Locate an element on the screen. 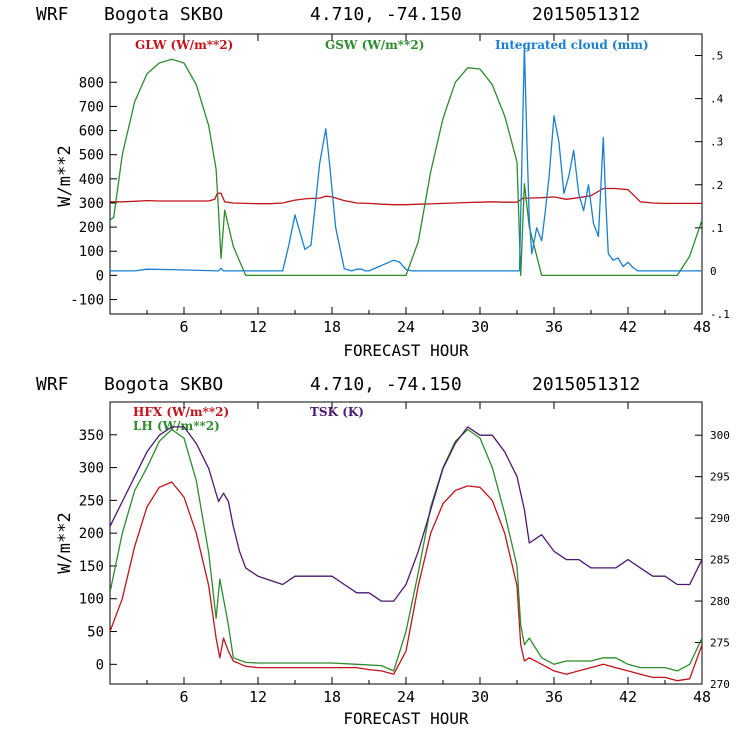  y2-tick-label: -.1 is located at coordinates (720, 314).